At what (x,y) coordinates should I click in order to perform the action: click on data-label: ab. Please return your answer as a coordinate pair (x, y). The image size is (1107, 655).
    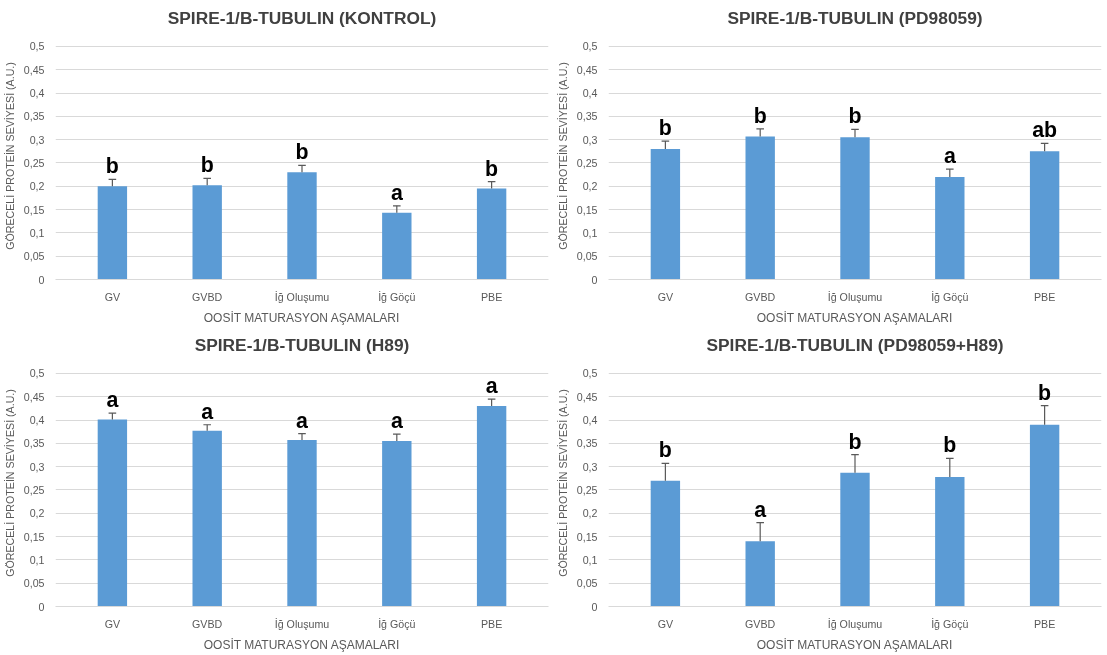
    Looking at the image, I should click on (1045, 130).